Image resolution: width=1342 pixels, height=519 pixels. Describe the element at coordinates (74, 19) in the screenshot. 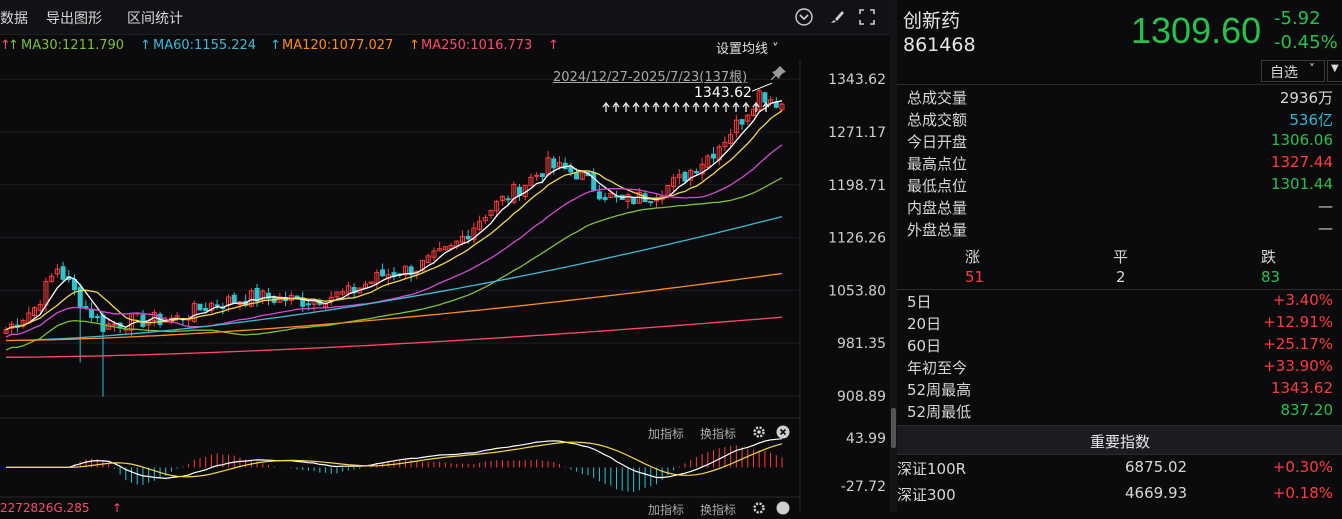

I see `tab-export-graph: 导出图形` at that location.